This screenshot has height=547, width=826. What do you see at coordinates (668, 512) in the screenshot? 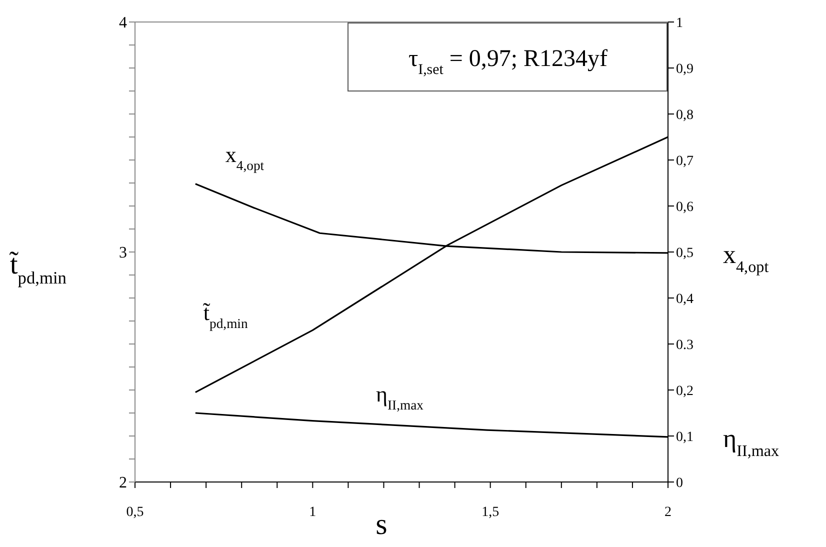
I see `x-tick-label: 2` at bounding box center [668, 512].